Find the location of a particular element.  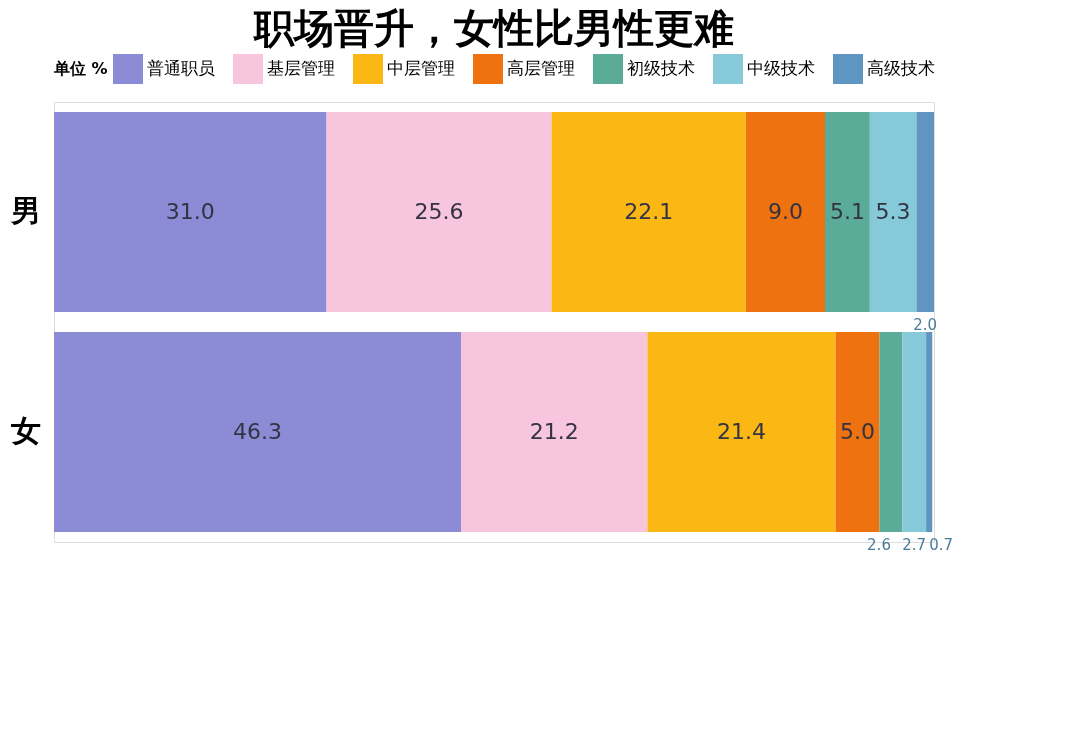

legend-label: 高层管理 is located at coordinates (541, 68).